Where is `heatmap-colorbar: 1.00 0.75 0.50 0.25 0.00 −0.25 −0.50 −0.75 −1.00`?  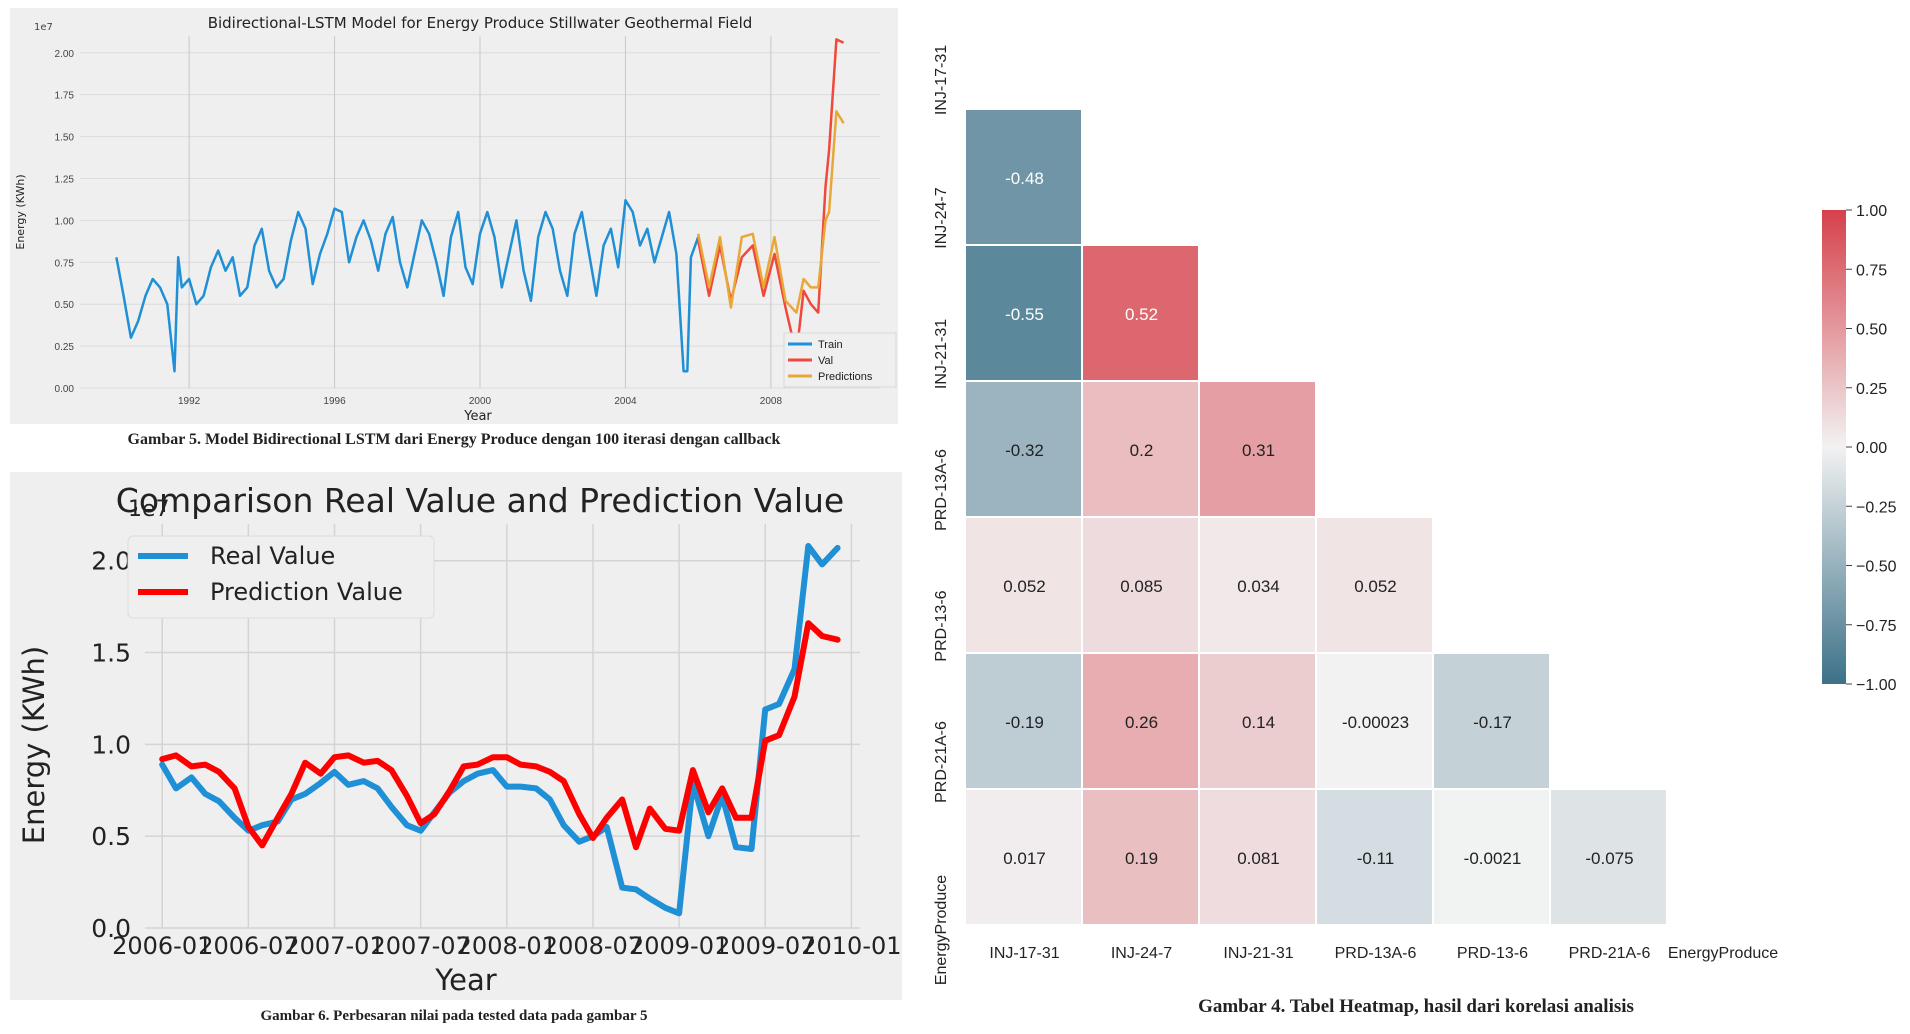
heatmap-colorbar: 1.00 0.75 0.50 0.25 0.00 −0.25 −0.50 −0.75 −1.00 is located at coordinates (1859, 448).